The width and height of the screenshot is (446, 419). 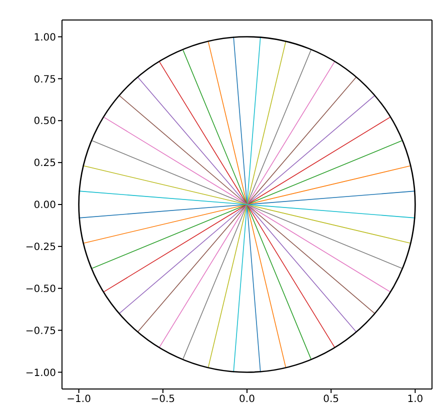 What do you see at coordinates (331, 400) in the screenshot?
I see `x-tick-label: 0.5` at bounding box center [331, 400].